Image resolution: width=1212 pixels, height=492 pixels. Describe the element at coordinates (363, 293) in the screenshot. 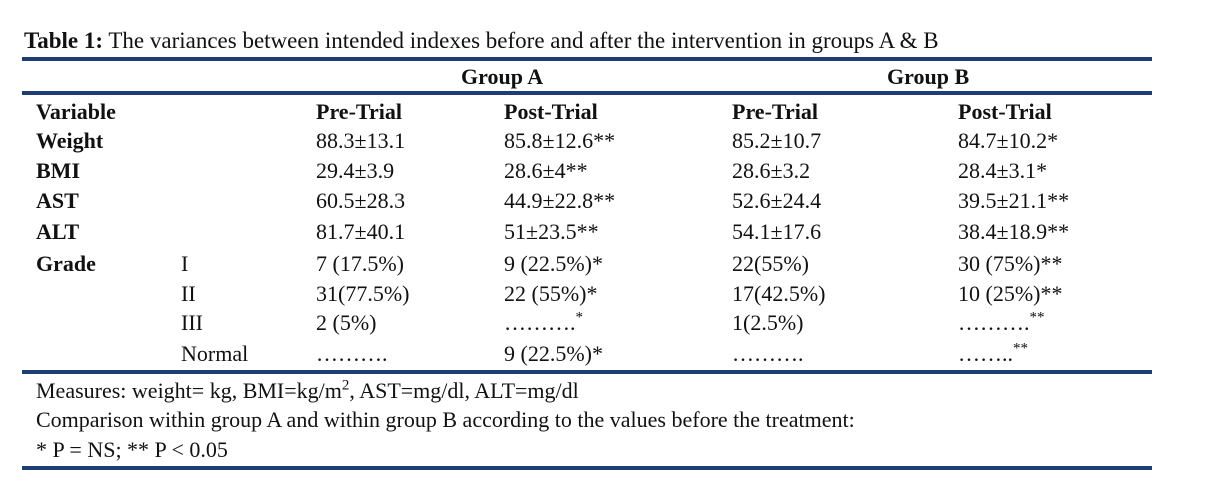

I see `grade-ii-a-pre: 31(77.5%)` at that location.